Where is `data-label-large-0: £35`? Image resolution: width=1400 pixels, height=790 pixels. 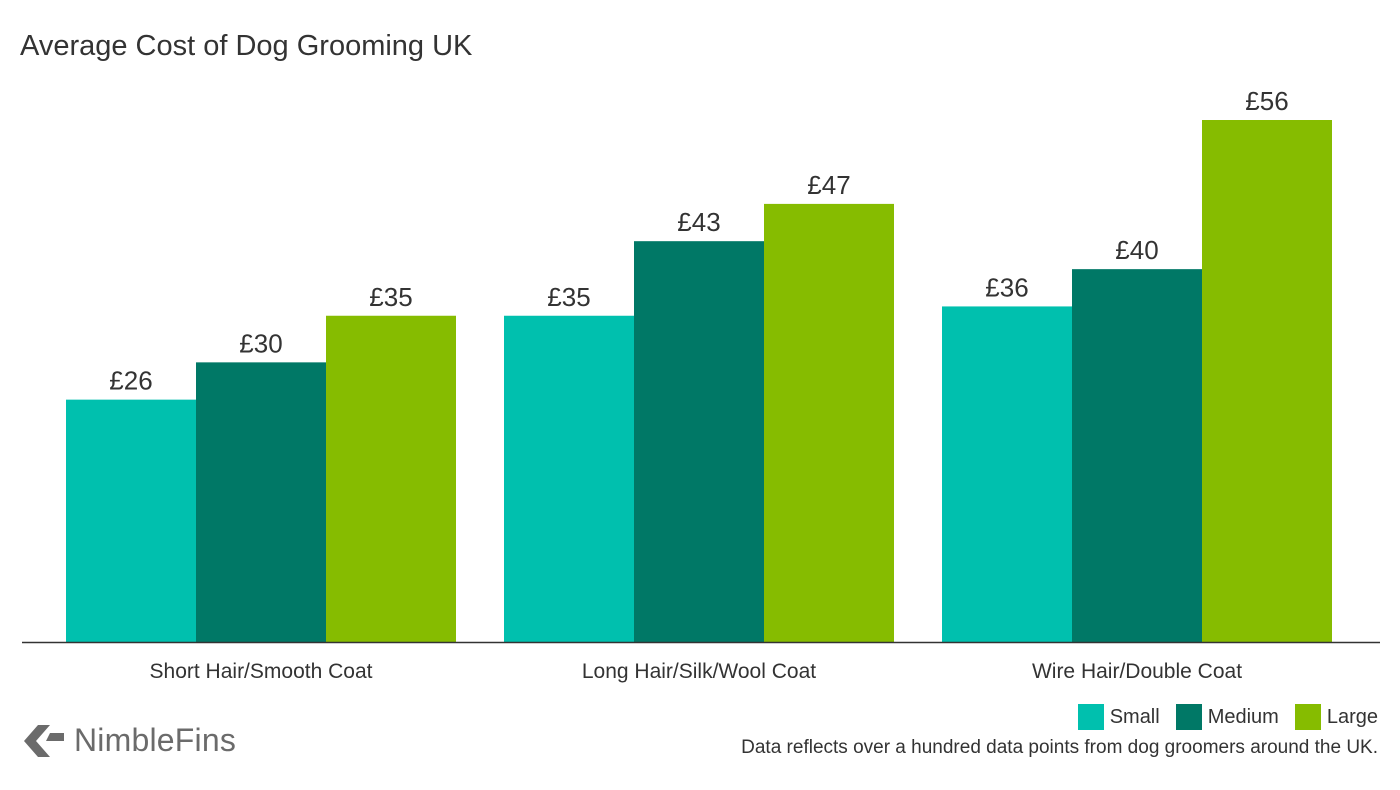 data-label-large-0: £35 is located at coordinates (390, 297).